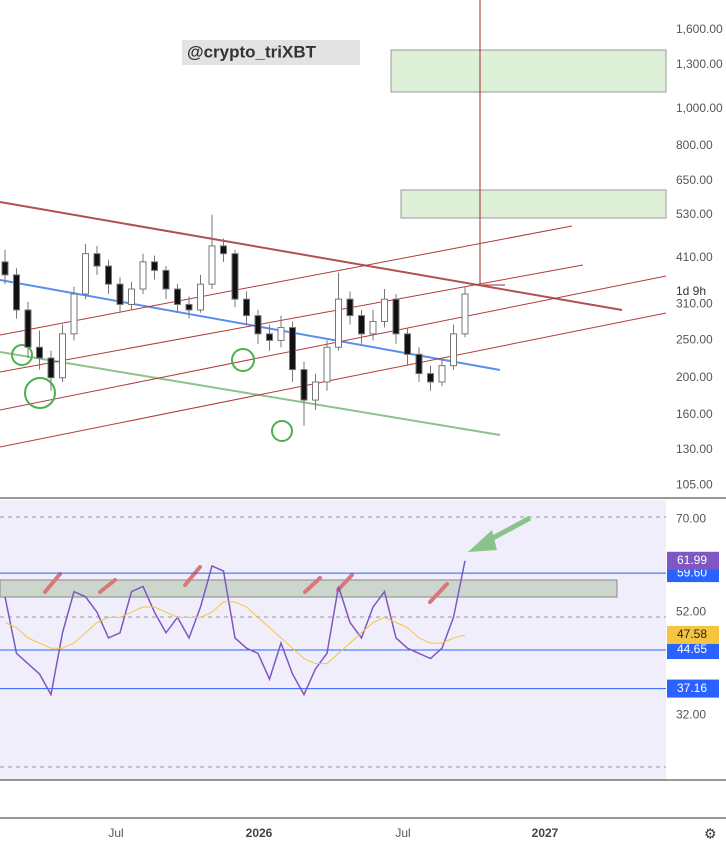 This screenshot has height=845, width=726. Describe the element at coordinates (699, 64) in the screenshot. I see `y-tick-label: 1,300.00` at that location.